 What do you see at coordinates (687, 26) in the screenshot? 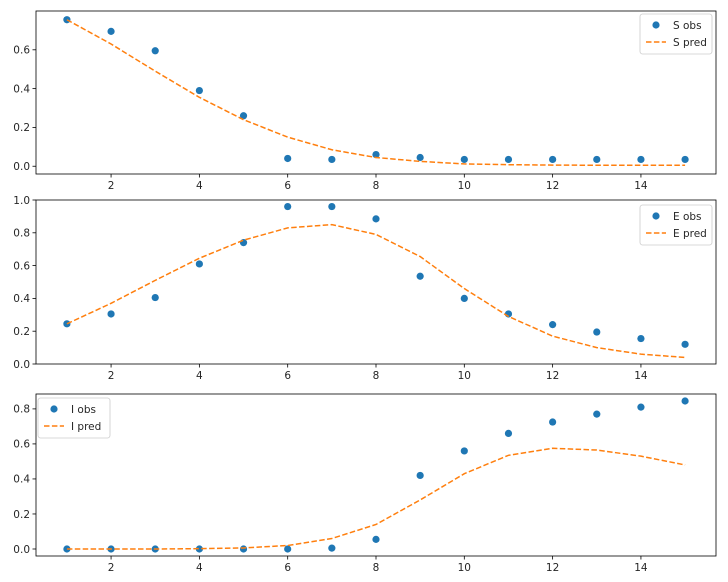
I see `legend-label: S obs` at bounding box center [687, 26].